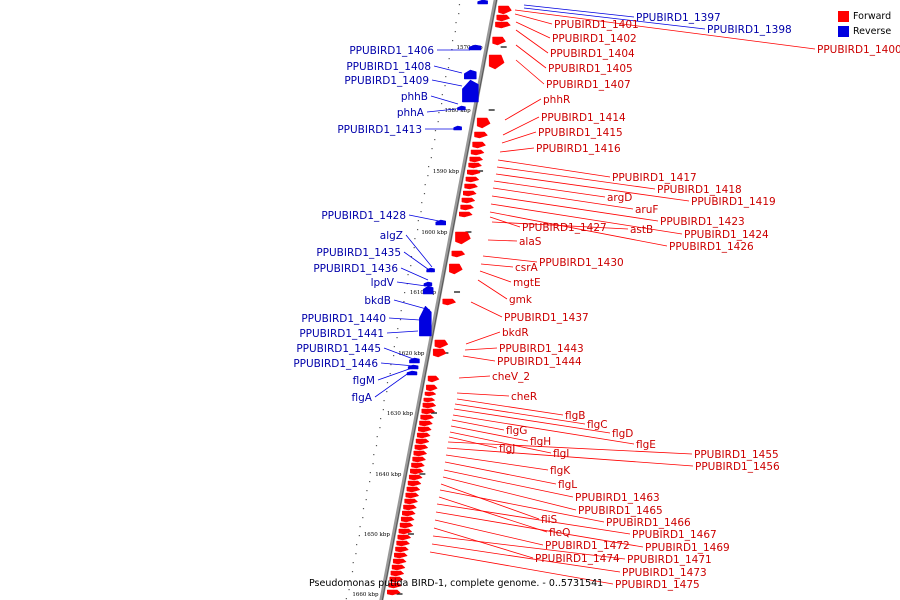 The image size is (900, 600). What do you see at coordinates (363, 216) in the screenshot?
I see `reverse-gene-label: PPUBIRD1_1428` at bounding box center [363, 216].